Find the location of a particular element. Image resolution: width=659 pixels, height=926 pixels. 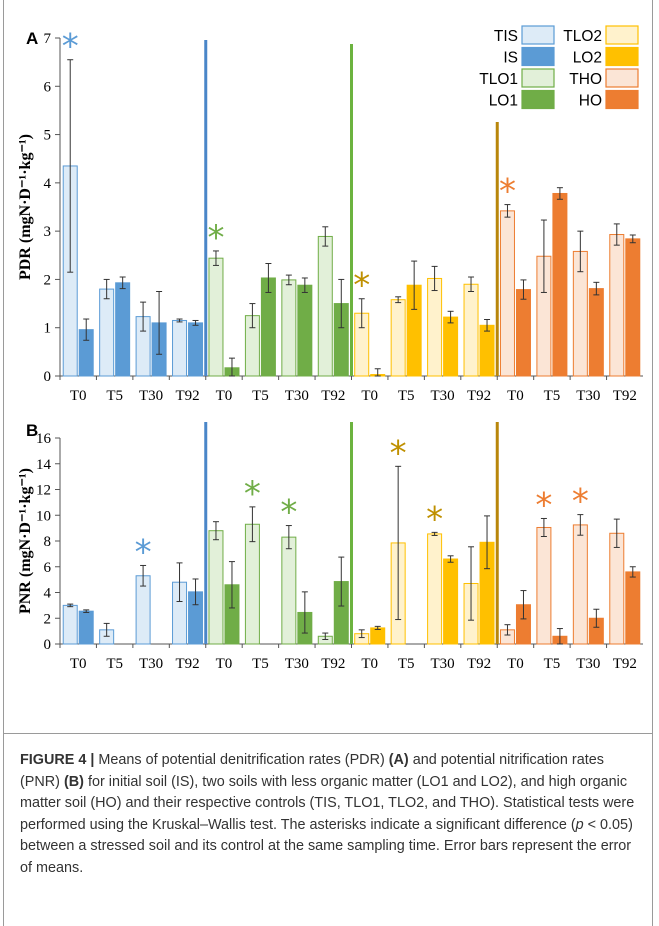

caption-segment: (A) is located at coordinates (398, 760).